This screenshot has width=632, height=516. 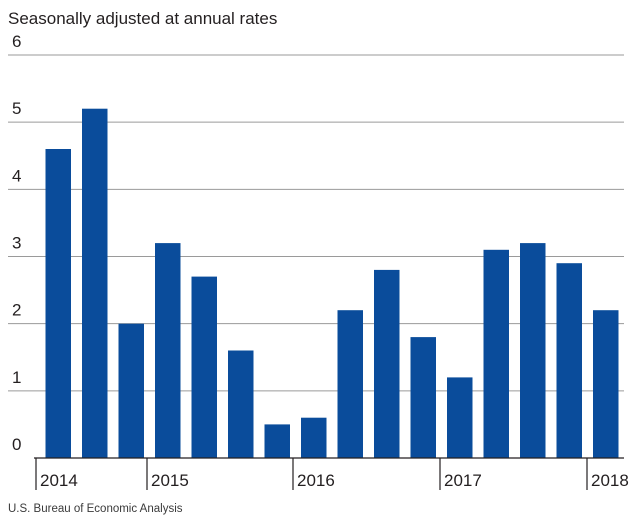 I want to click on y-tick-label: 2, so click(x=16, y=310).